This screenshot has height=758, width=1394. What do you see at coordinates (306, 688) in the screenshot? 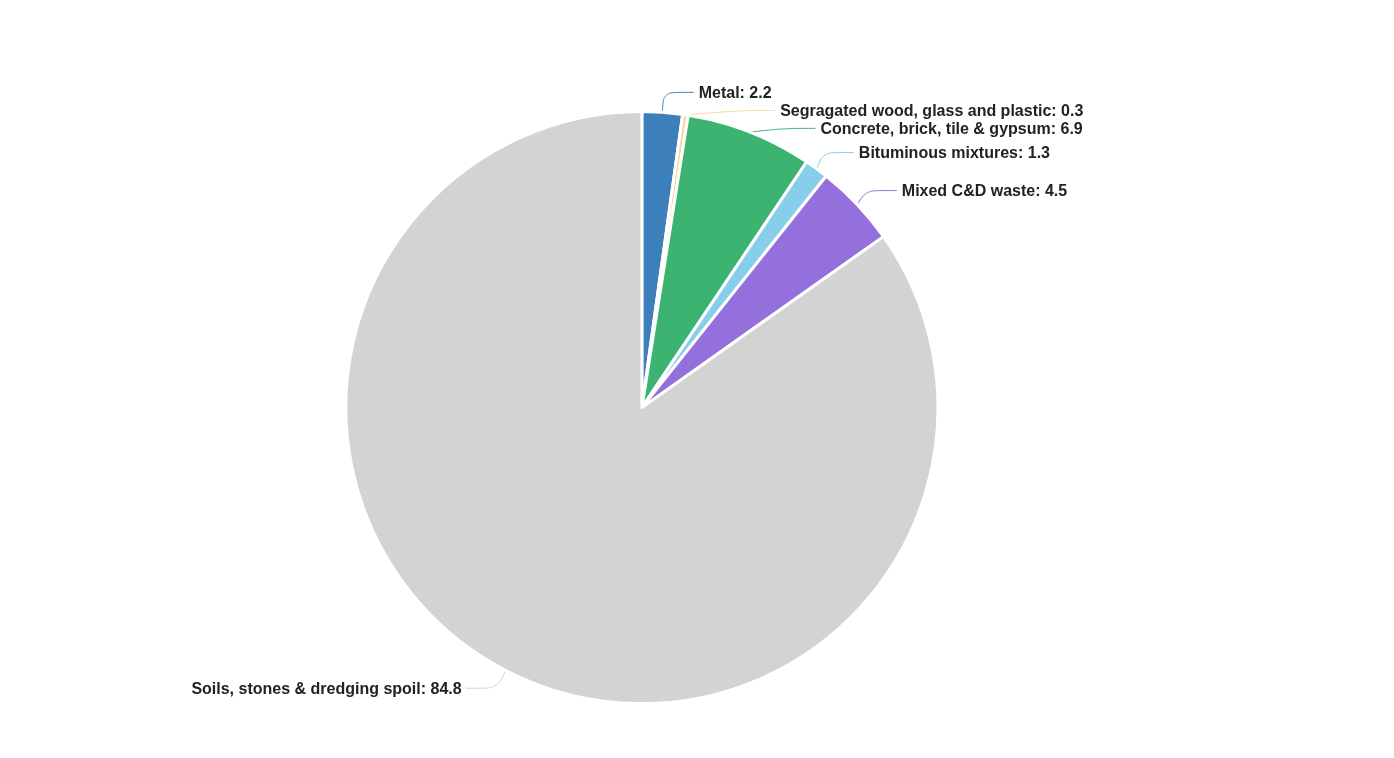
I see `slice-label: Soils, stones & dredging spoil` at bounding box center [306, 688].